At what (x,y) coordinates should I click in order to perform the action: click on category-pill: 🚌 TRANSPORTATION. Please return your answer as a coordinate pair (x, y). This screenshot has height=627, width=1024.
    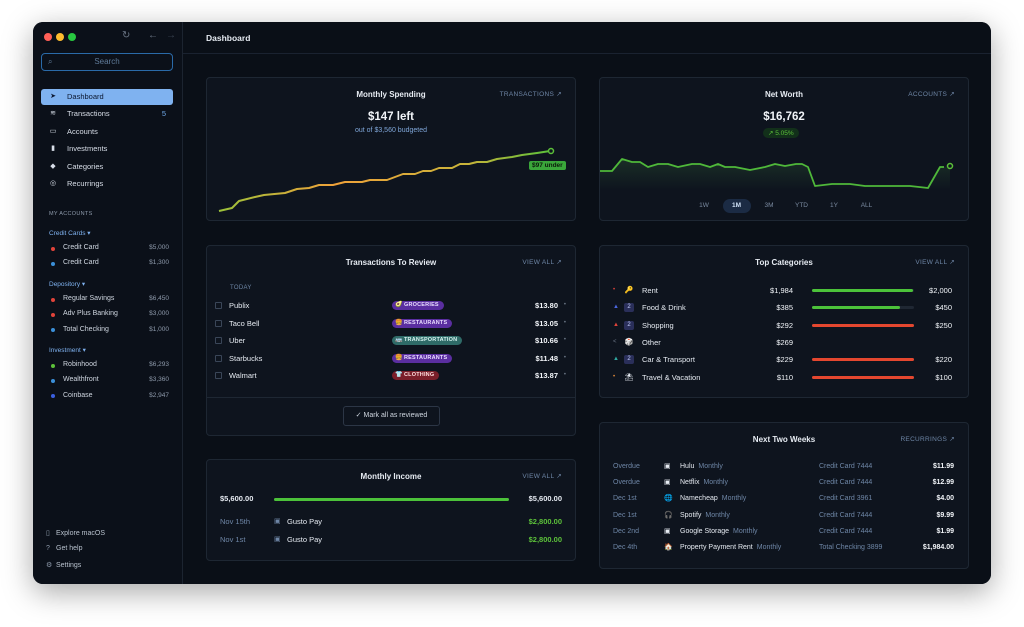
    Looking at the image, I should click on (427, 340).